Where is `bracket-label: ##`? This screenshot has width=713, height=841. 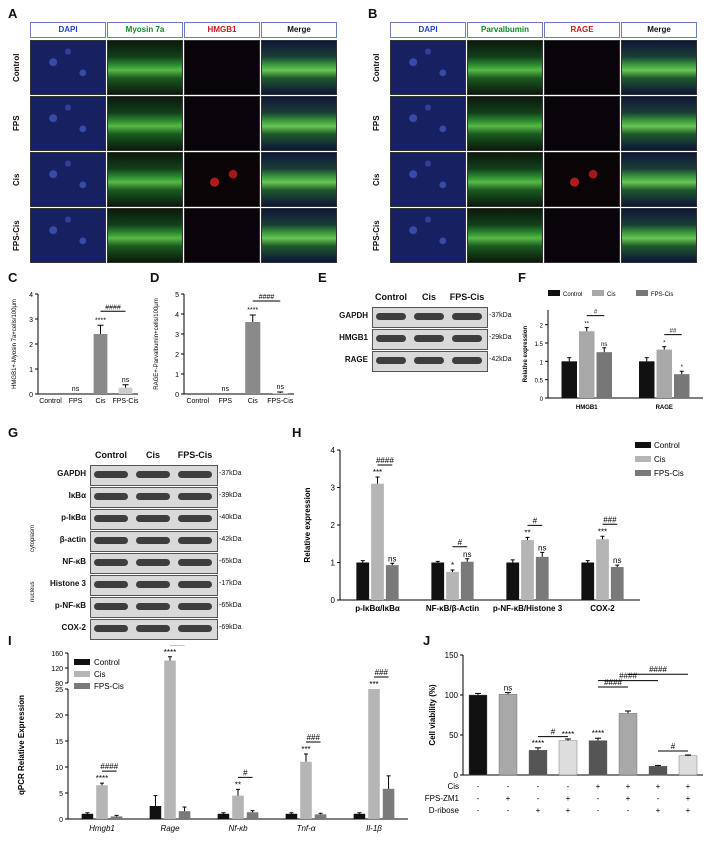 bracket-label: ## is located at coordinates (673, 332).